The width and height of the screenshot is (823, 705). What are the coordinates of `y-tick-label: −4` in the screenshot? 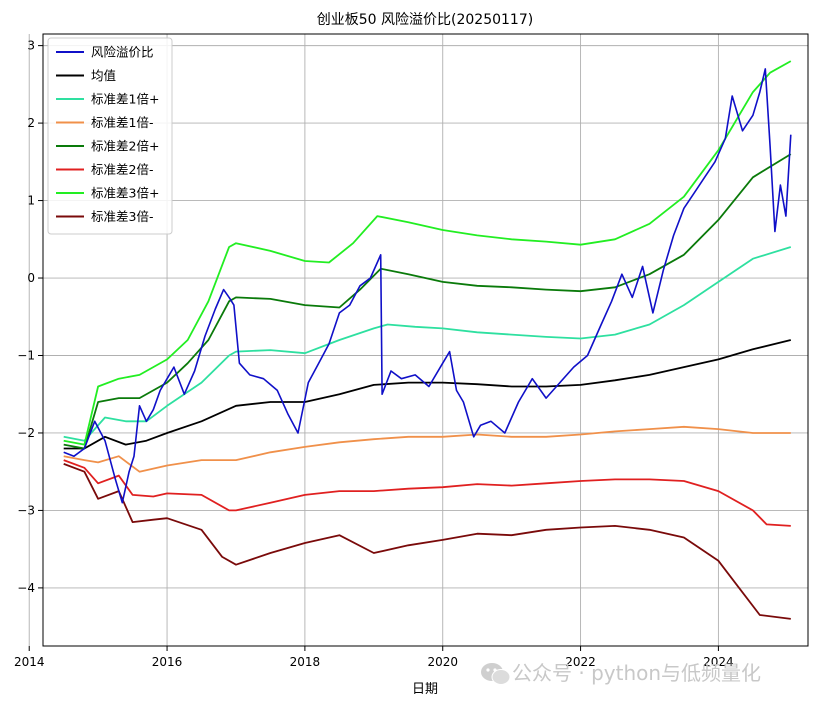 It's located at (26, 588).